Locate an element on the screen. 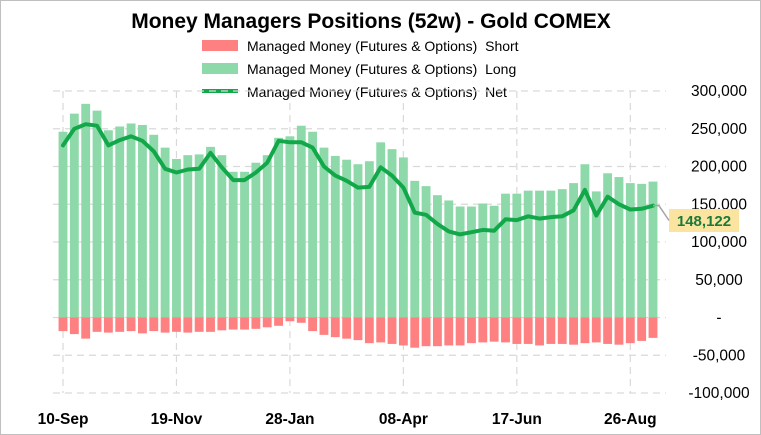 This screenshot has width=761, height=435. y-tick-label-4: 100,000 is located at coordinates (719, 242).